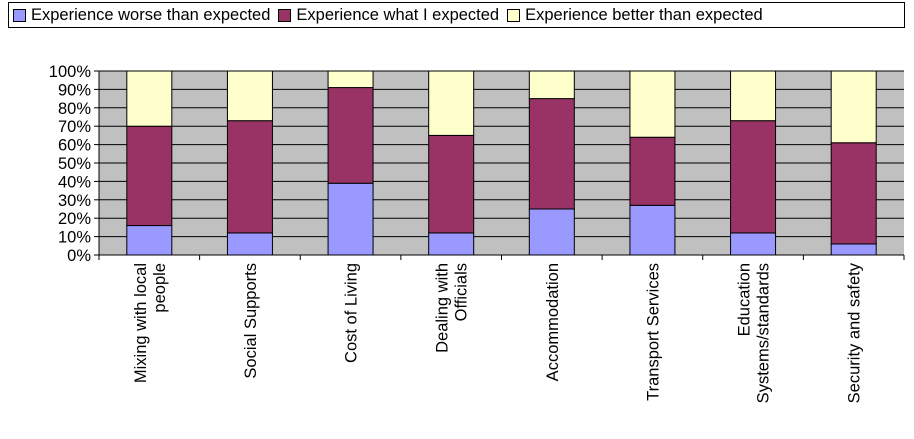 The height and width of the screenshot is (439, 914). I want to click on y-tick-label: 100%, so click(70, 72).